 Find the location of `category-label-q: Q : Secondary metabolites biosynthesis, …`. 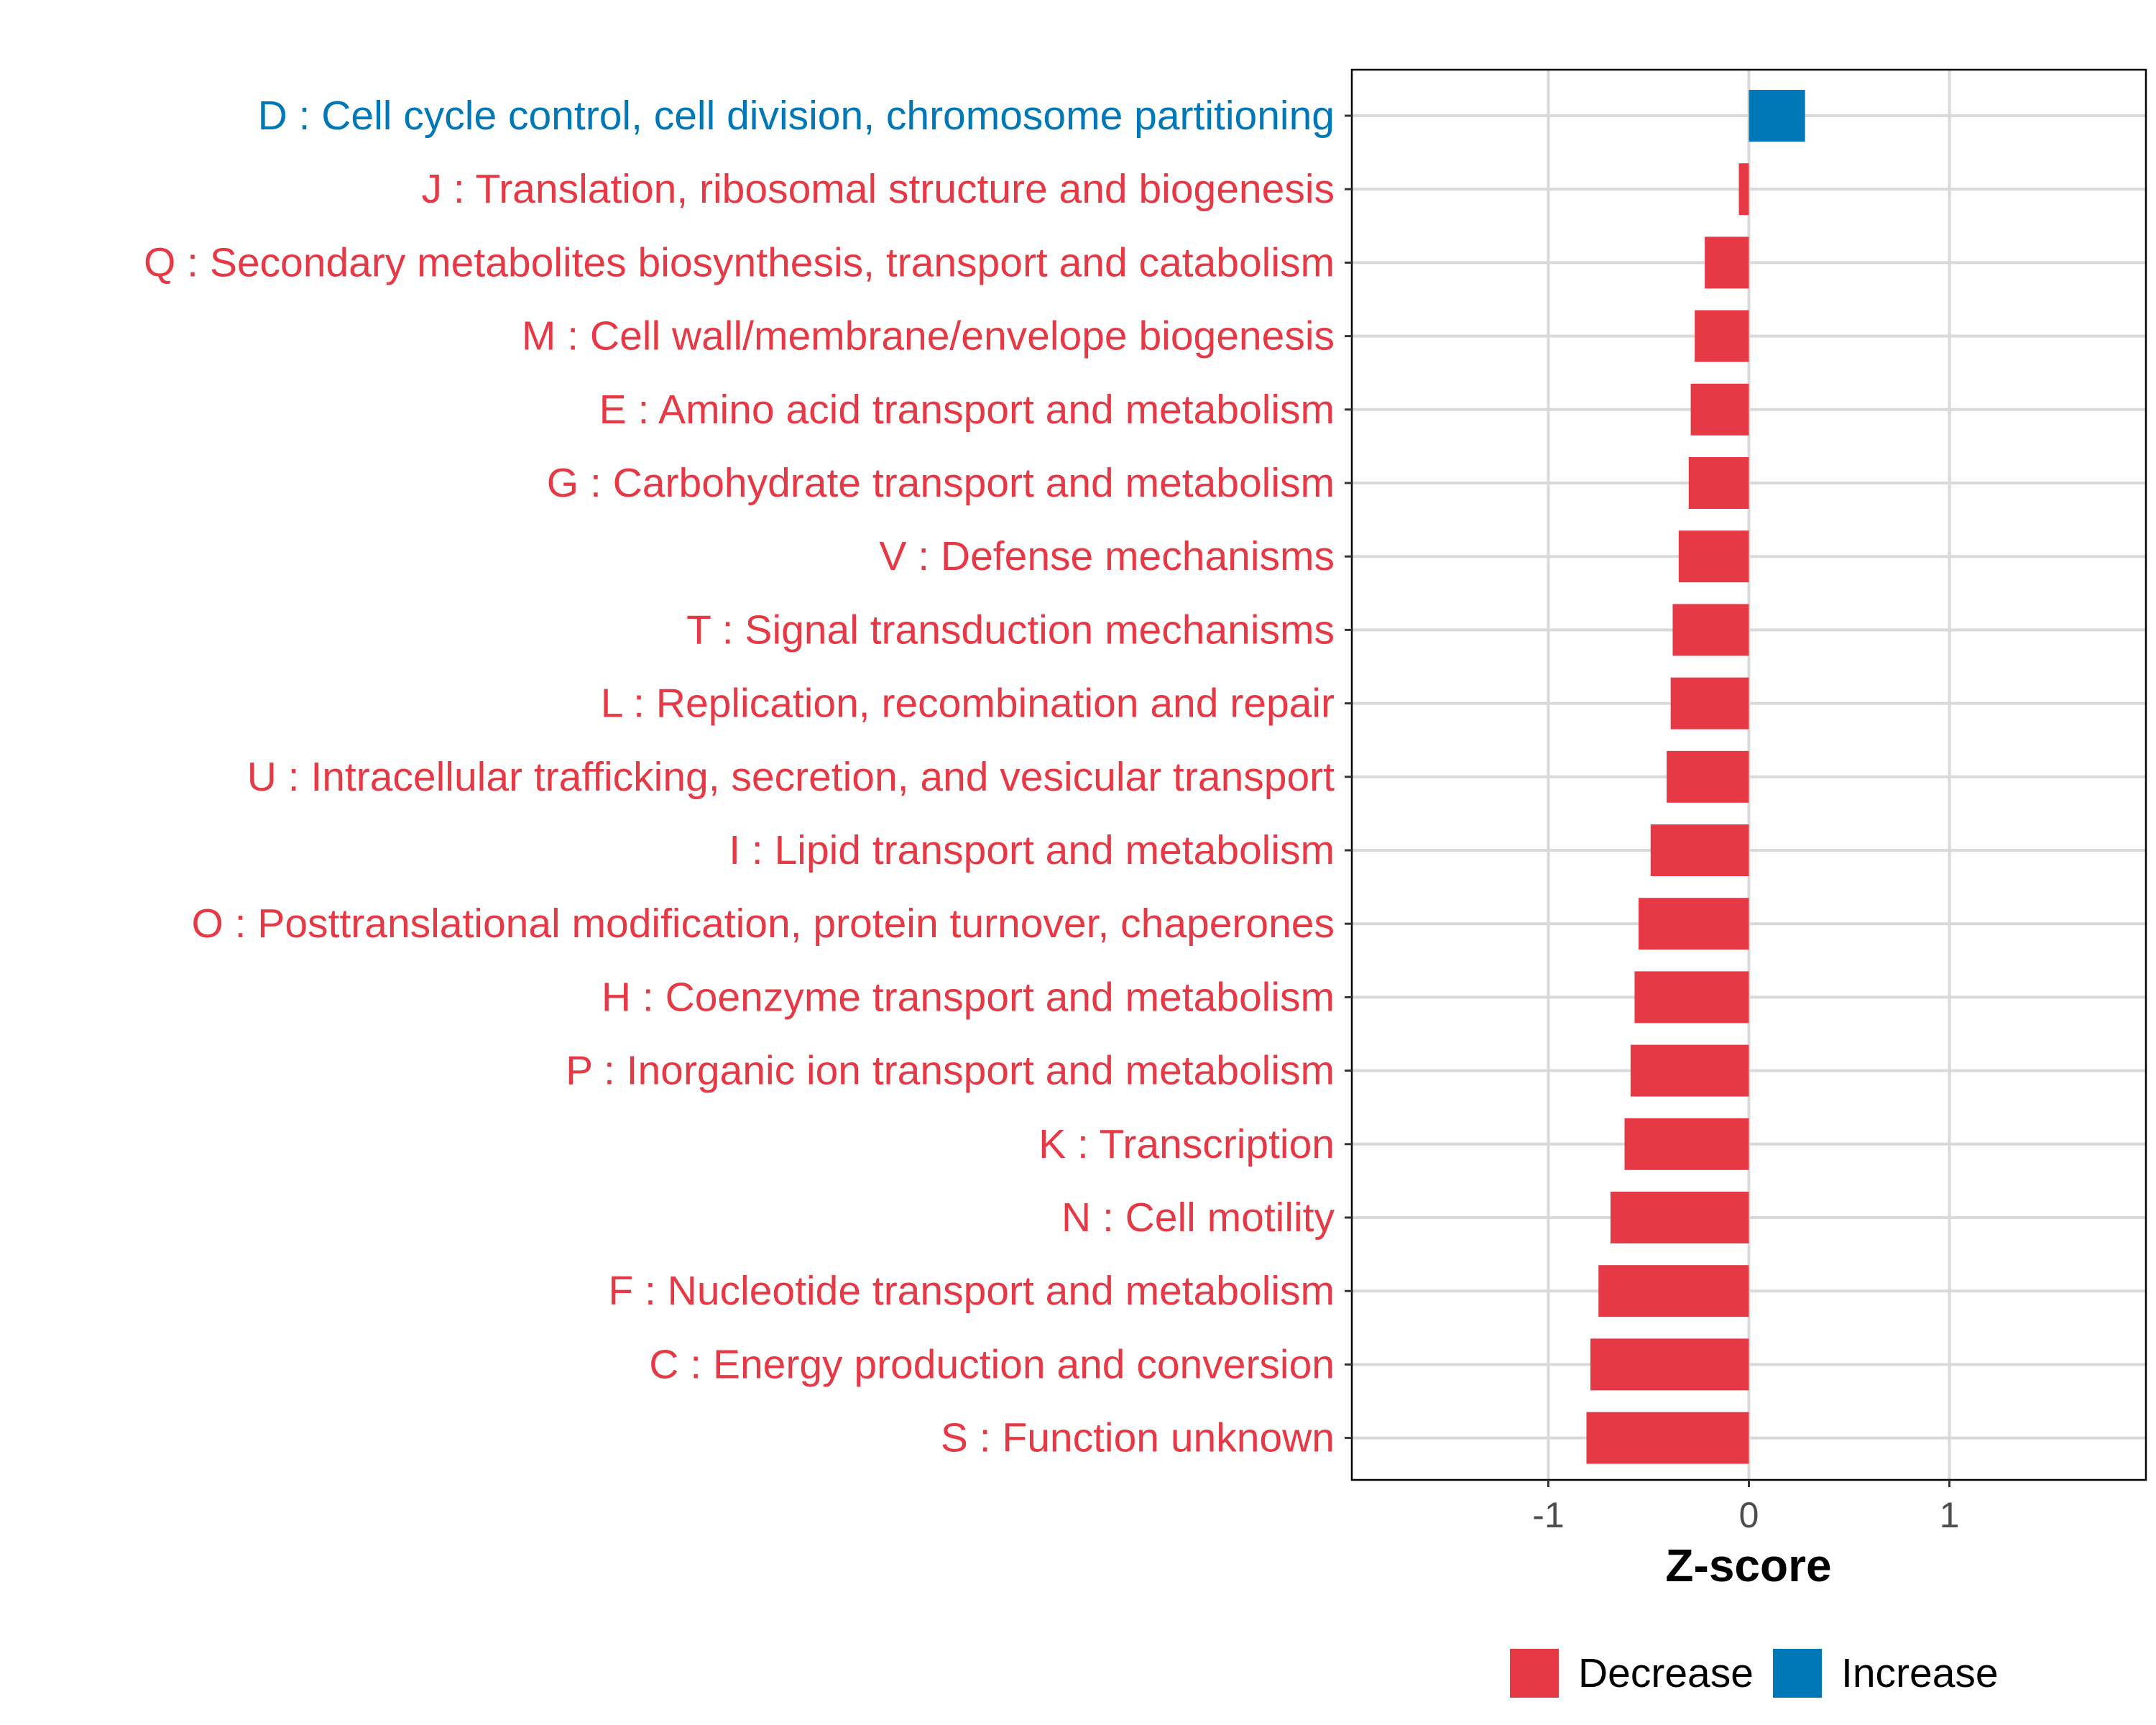

category-label-q: Q : Secondary metabolites biosynthesis, … is located at coordinates (739, 262).